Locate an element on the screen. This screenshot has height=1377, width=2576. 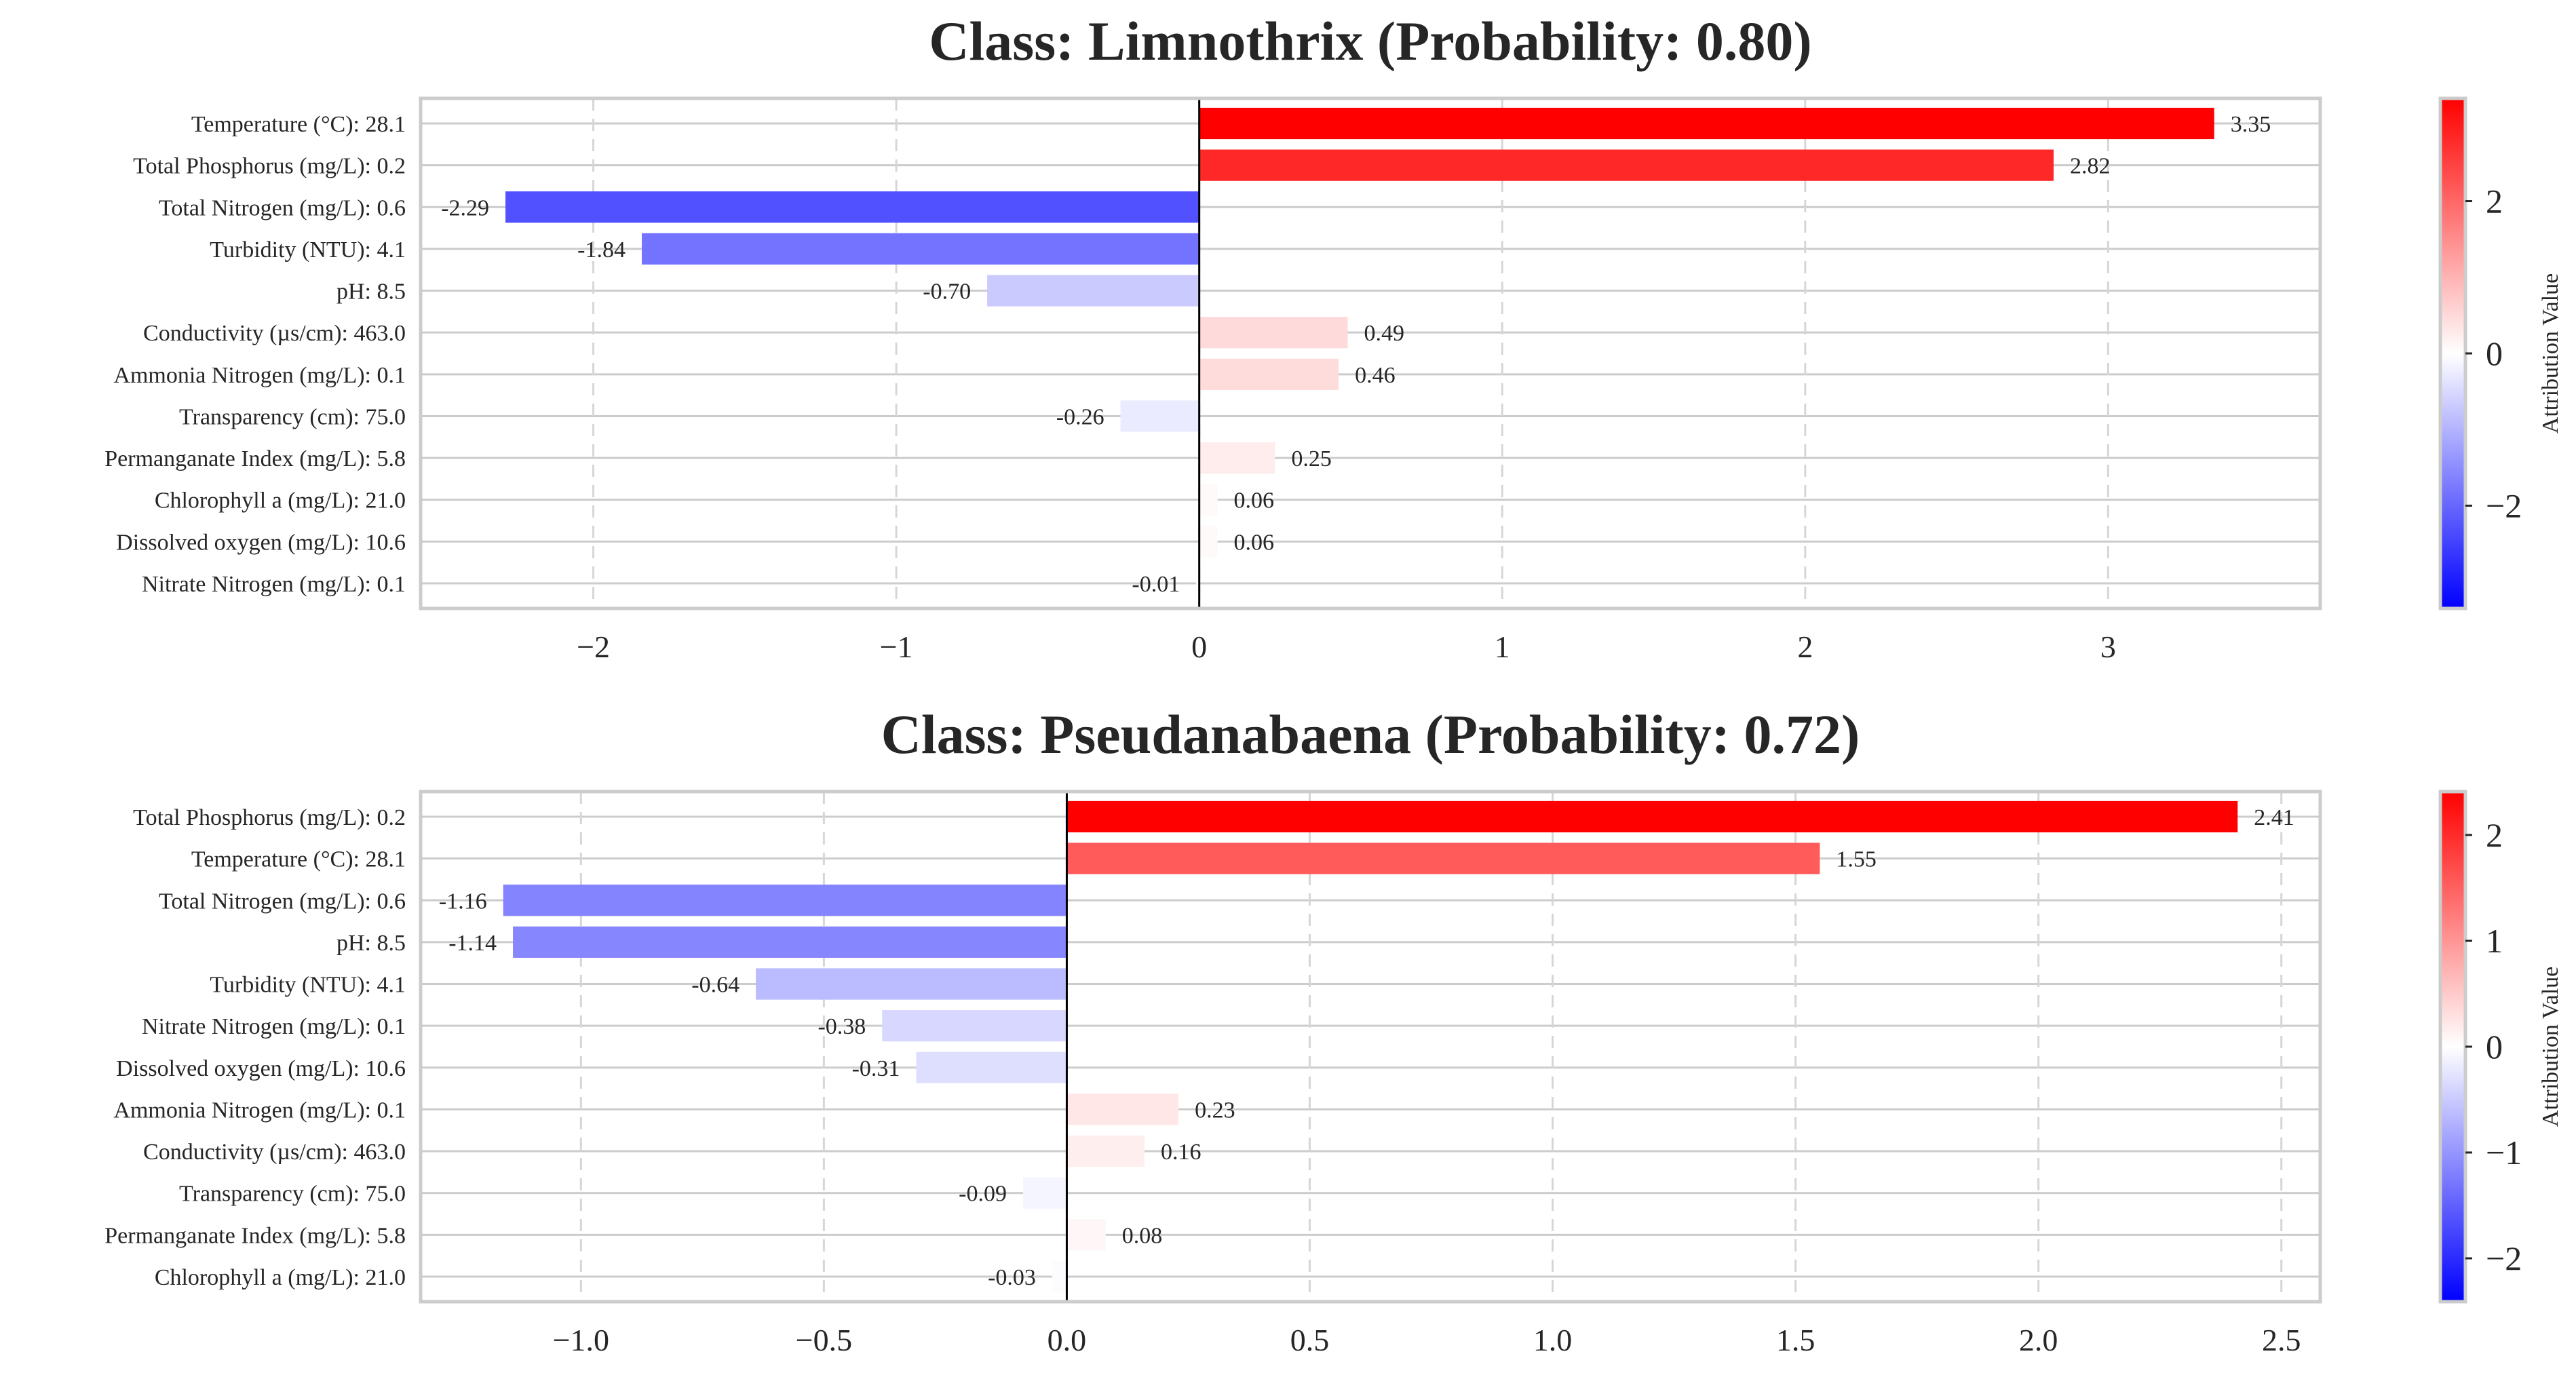
value-label: -2.29 is located at coordinates (465, 207).